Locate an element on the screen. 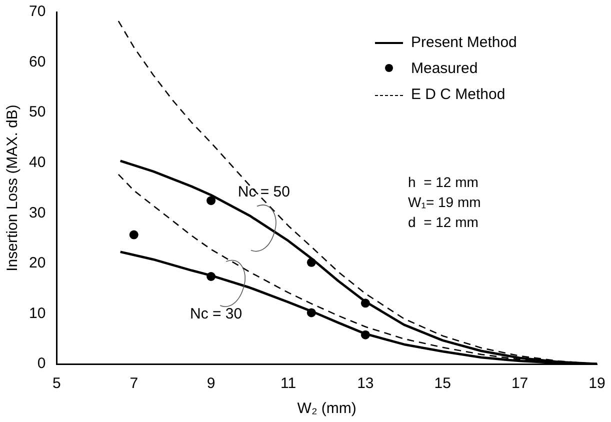 The height and width of the screenshot is (422, 611). legend-label: E D C Method is located at coordinates (458, 95).